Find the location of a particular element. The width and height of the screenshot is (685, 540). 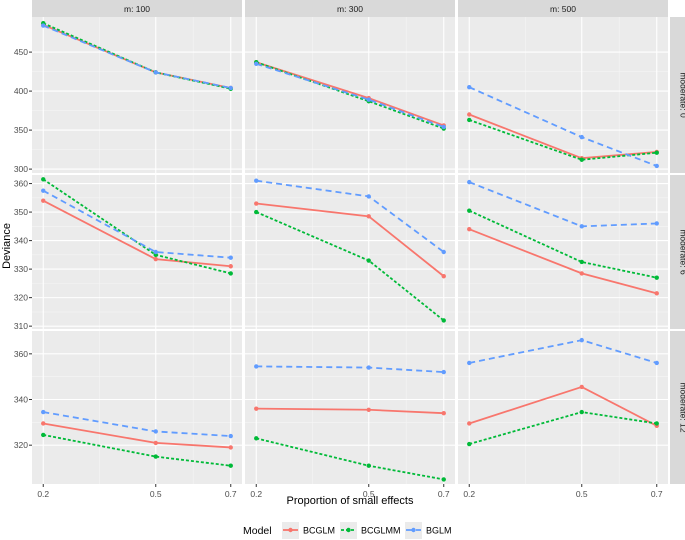

row-strip-label: moderate: 0 is located at coordinates (682, 95).